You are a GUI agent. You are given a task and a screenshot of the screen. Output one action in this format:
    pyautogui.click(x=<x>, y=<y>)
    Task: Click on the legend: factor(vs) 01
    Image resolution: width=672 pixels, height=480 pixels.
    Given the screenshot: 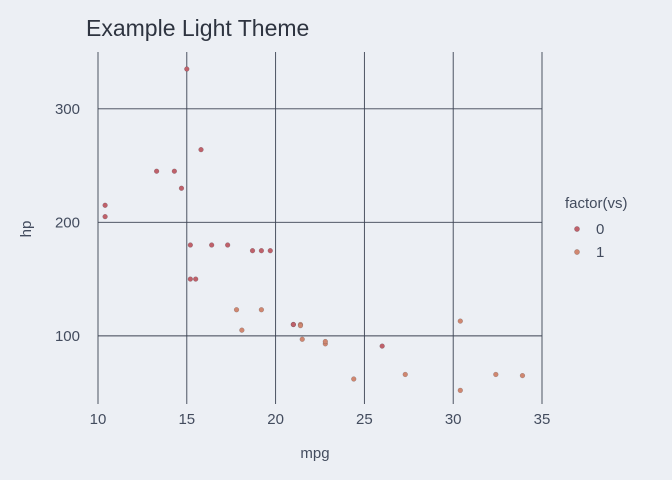 What is the action you would take?
    pyautogui.click(x=596, y=228)
    